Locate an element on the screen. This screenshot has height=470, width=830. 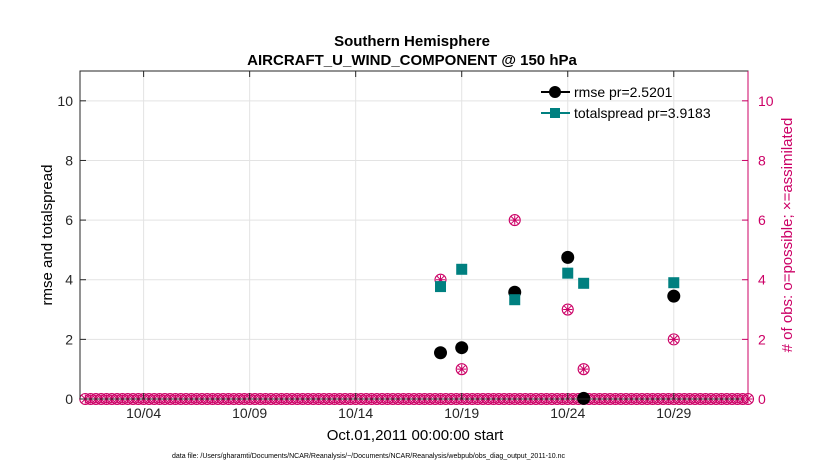
y-tick-label-right: 2 is located at coordinates (762, 339).